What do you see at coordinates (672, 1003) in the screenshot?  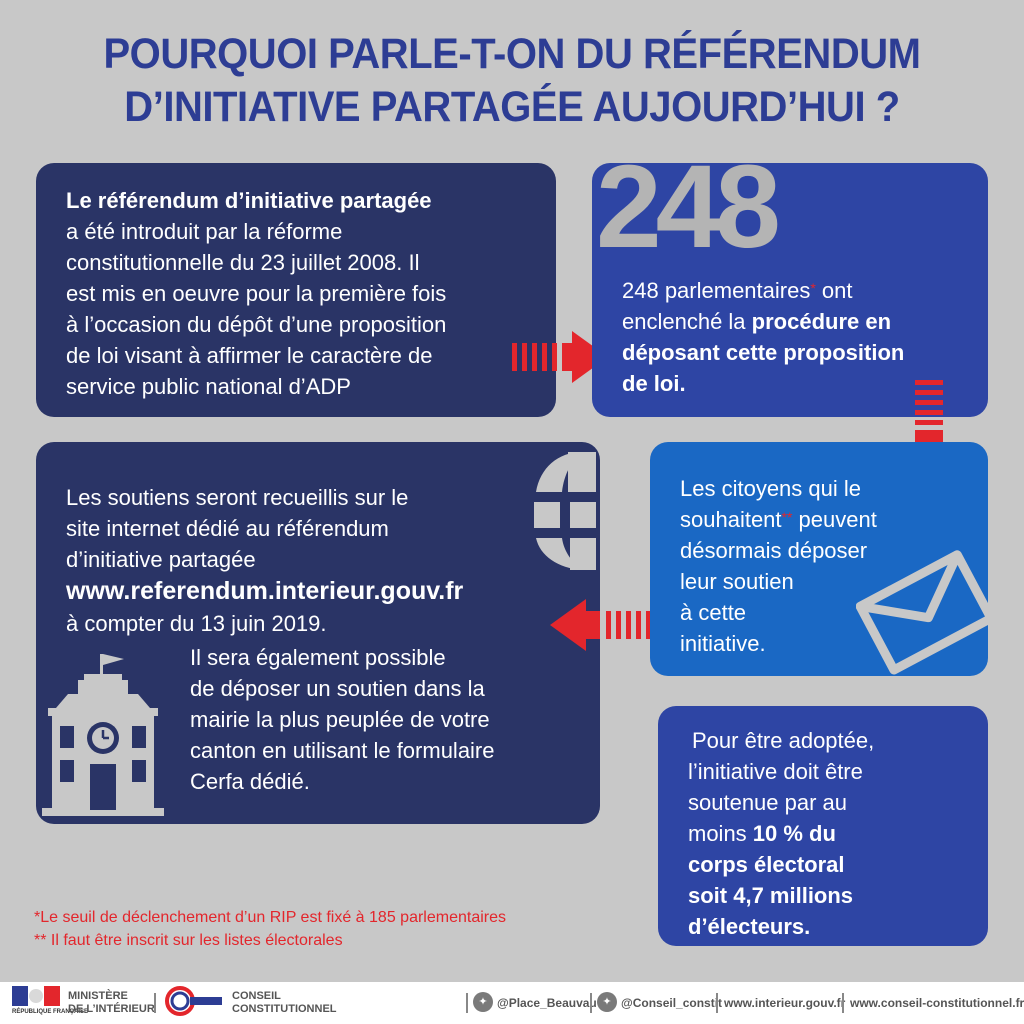 I see `twitter-conseil-constit-link: @Conseil_constit` at bounding box center [672, 1003].